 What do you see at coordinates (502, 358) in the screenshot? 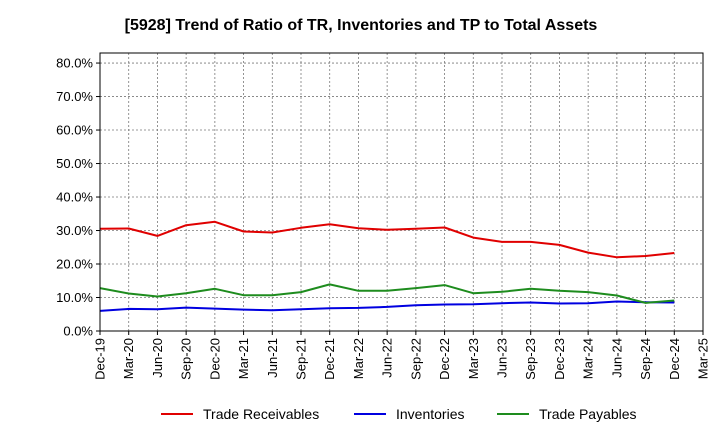
I see `x-tick-label: Jun-23` at bounding box center [502, 358].